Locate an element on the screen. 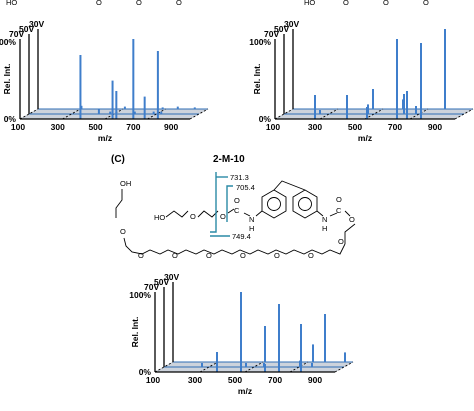 The width and height of the screenshot is (474, 411). A-xtick-100: 100 is located at coordinates (18, 127).